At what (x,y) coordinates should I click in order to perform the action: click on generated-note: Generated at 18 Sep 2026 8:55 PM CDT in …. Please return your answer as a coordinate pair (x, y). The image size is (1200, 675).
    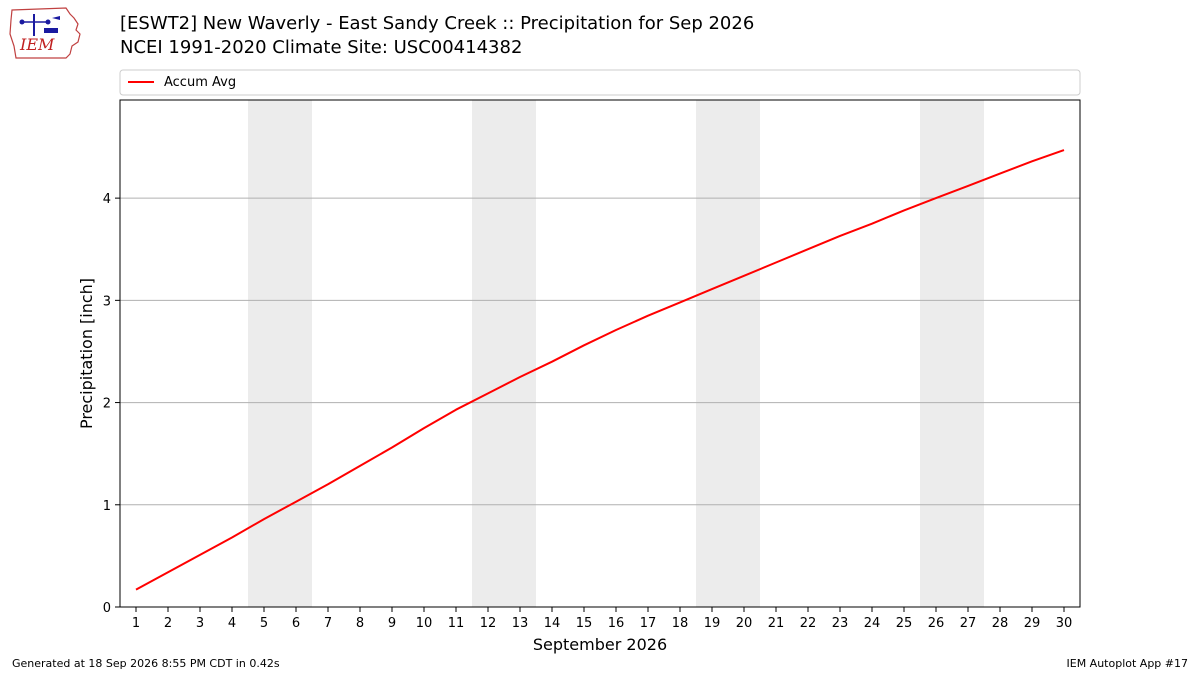
    Looking at the image, I should click on (146, 663).